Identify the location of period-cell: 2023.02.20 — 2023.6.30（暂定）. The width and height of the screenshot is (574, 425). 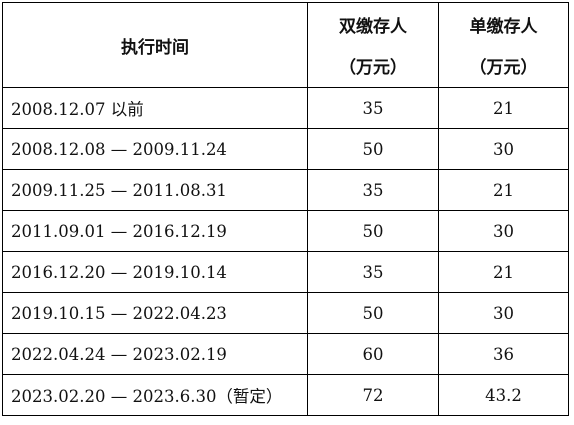
(155, 395).